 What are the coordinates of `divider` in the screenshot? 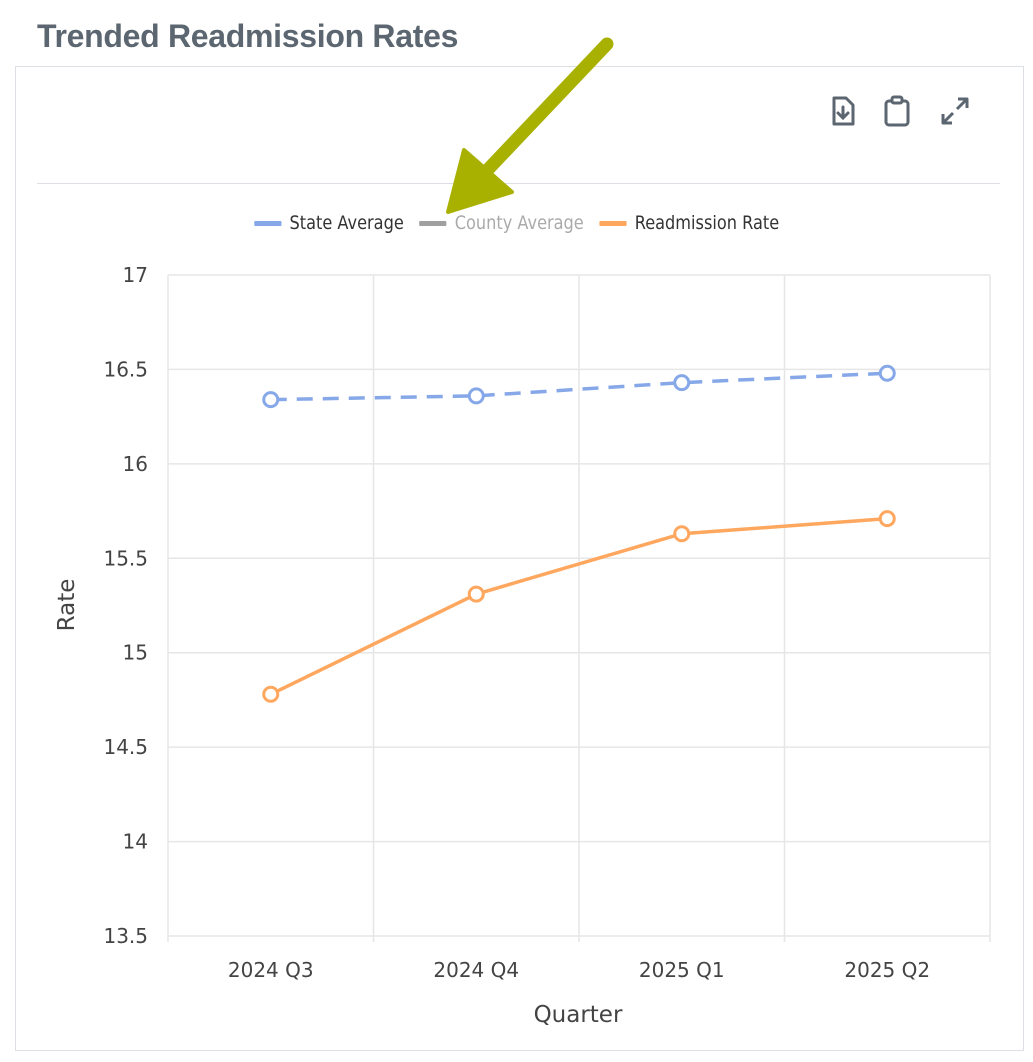 It's located at (518, 183).